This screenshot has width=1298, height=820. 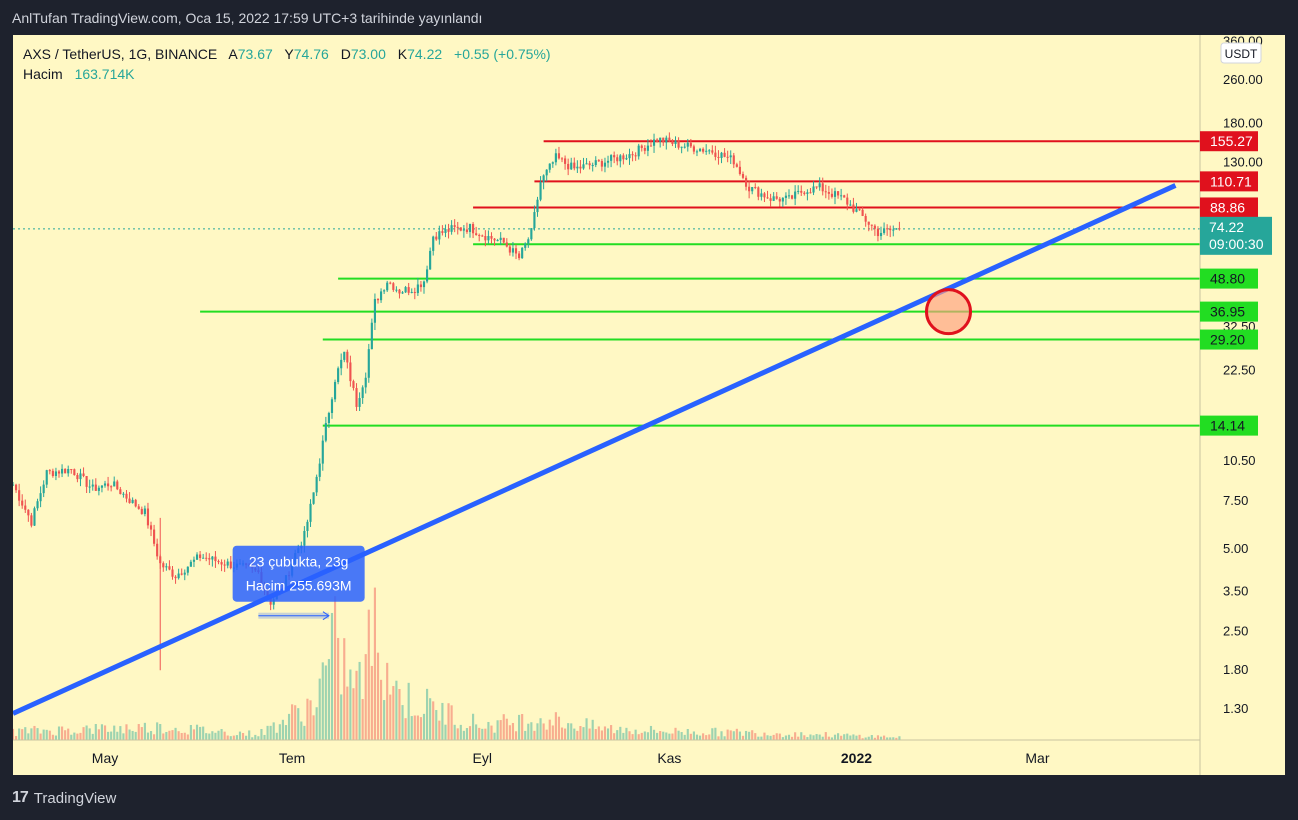 What do you see at coordinates (1241, 53) in the screenshot?
I see `currency-badge` at bounding box center [1241, 53].